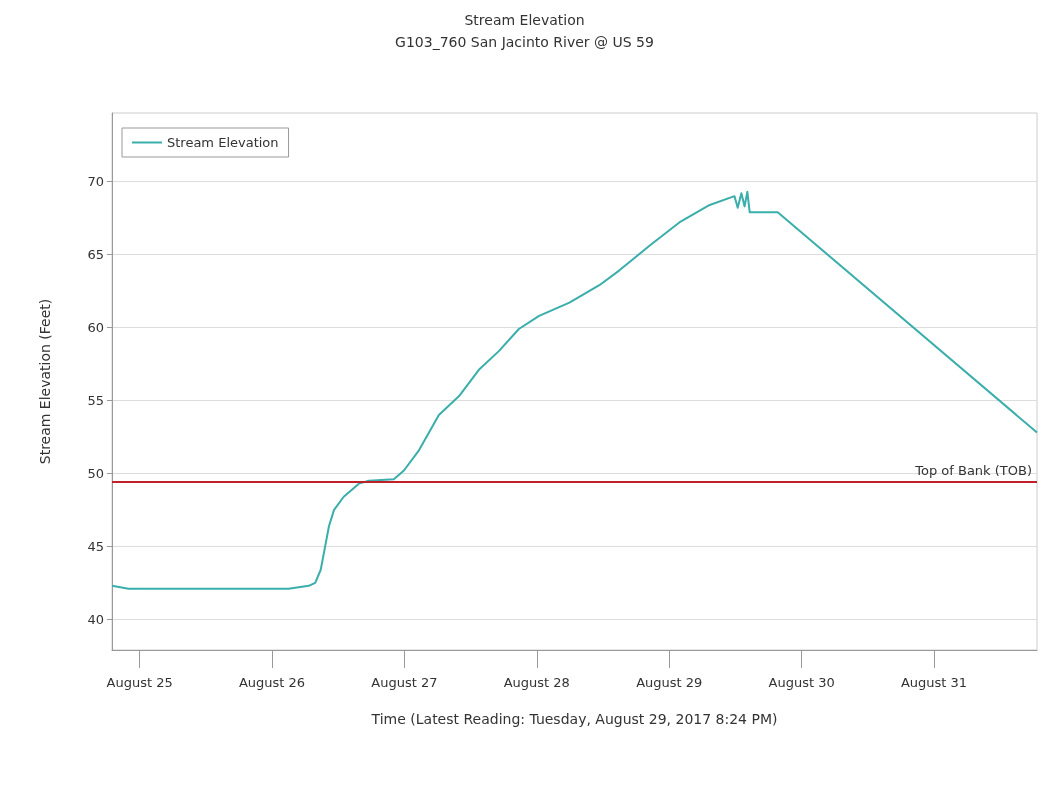 The width and height of the screenshot is (1049, 796). I want to click on y-tick-label: 65, so click(95, 255).